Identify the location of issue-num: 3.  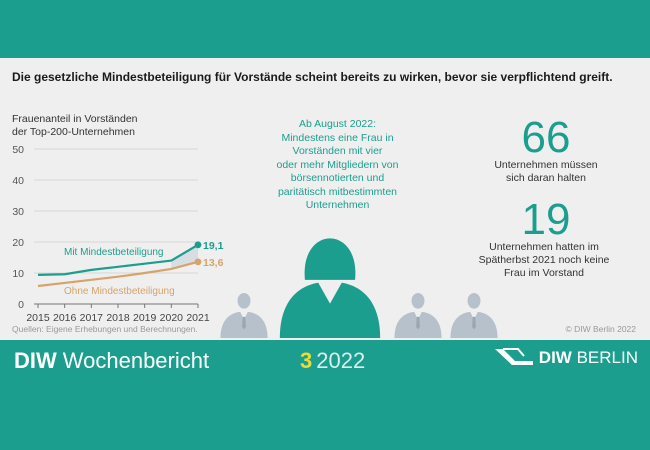
(306, 360).